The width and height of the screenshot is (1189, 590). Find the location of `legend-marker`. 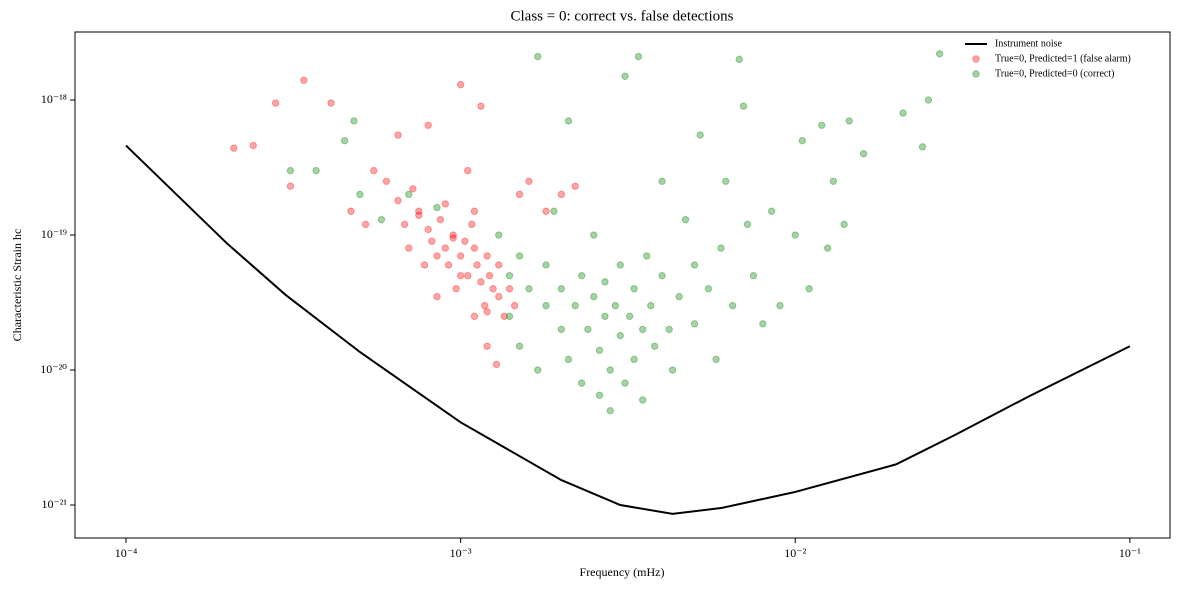

legend-marker is located at coordinates (976, 74).